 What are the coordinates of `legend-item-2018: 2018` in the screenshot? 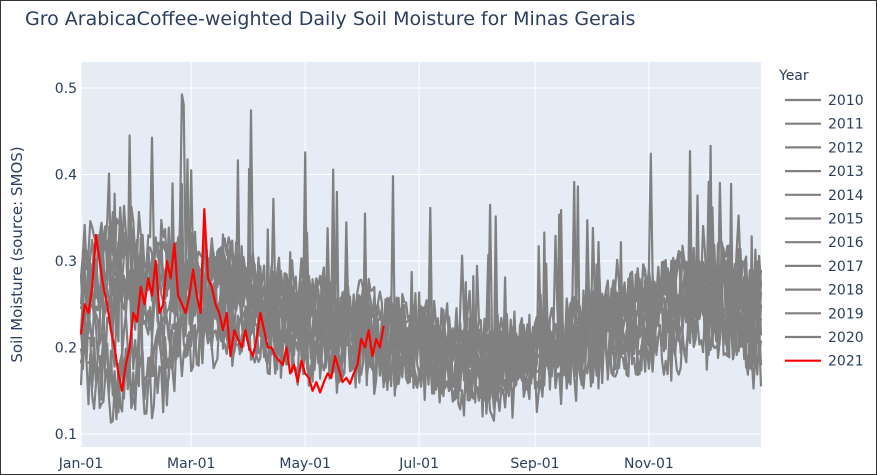 It's located at (824, 291).